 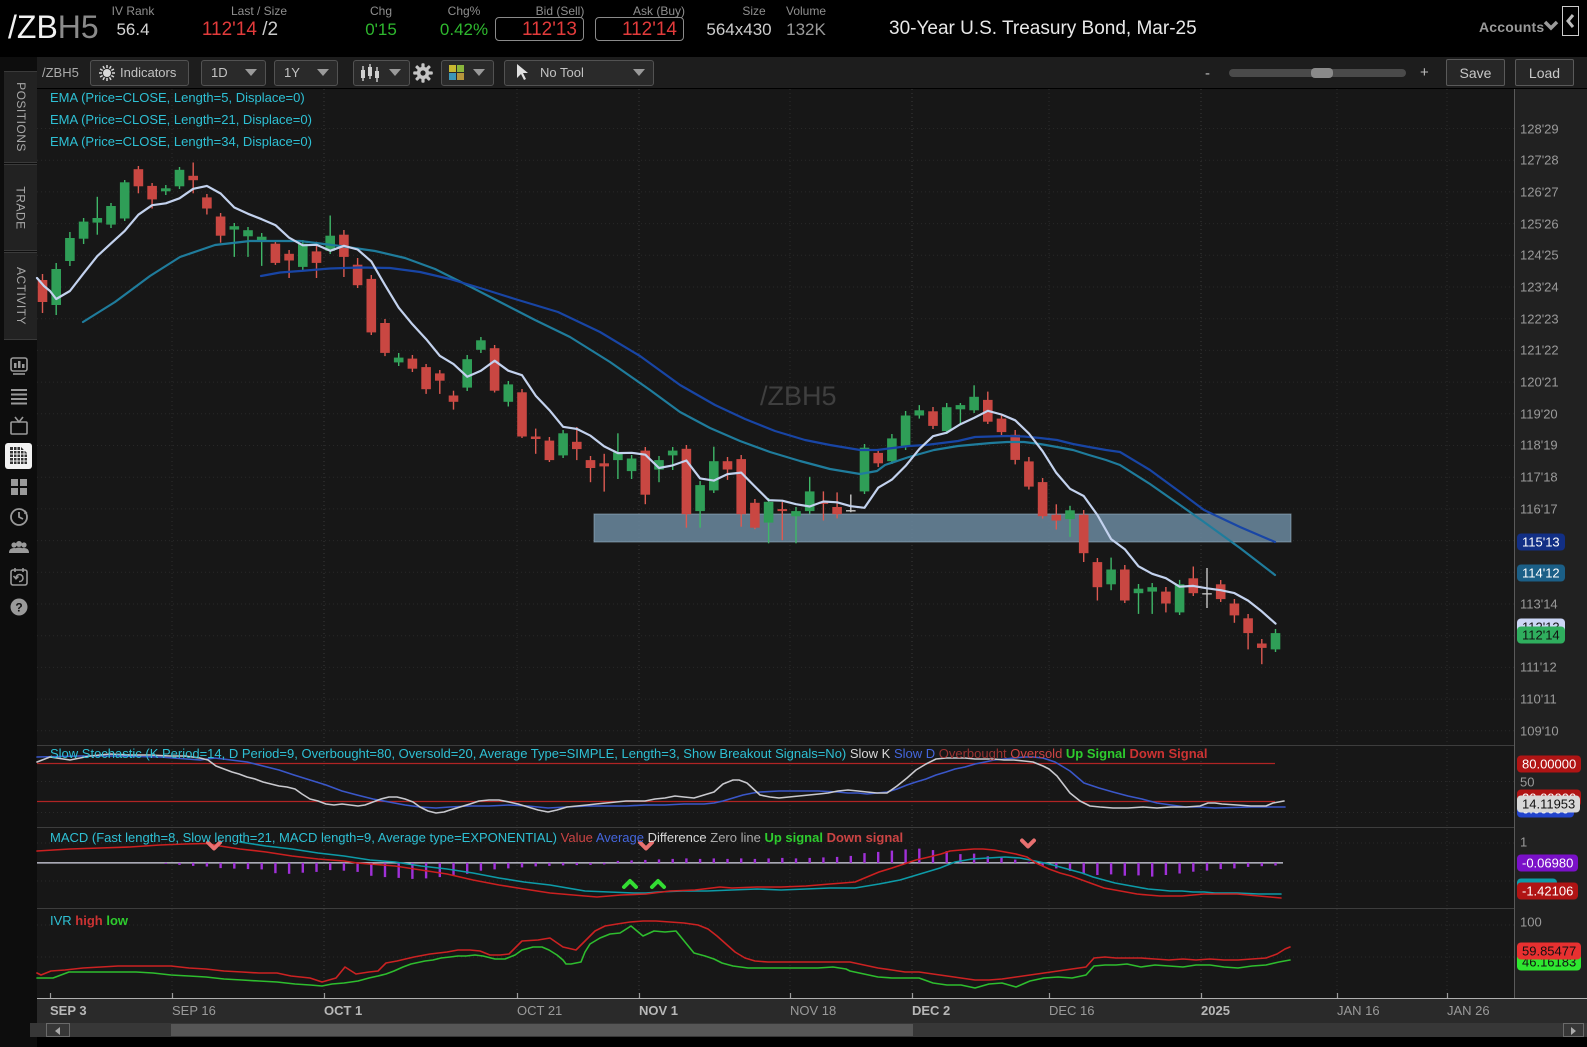 I want to click on svg-text: /ZBH5, so click(x=798, y=396).